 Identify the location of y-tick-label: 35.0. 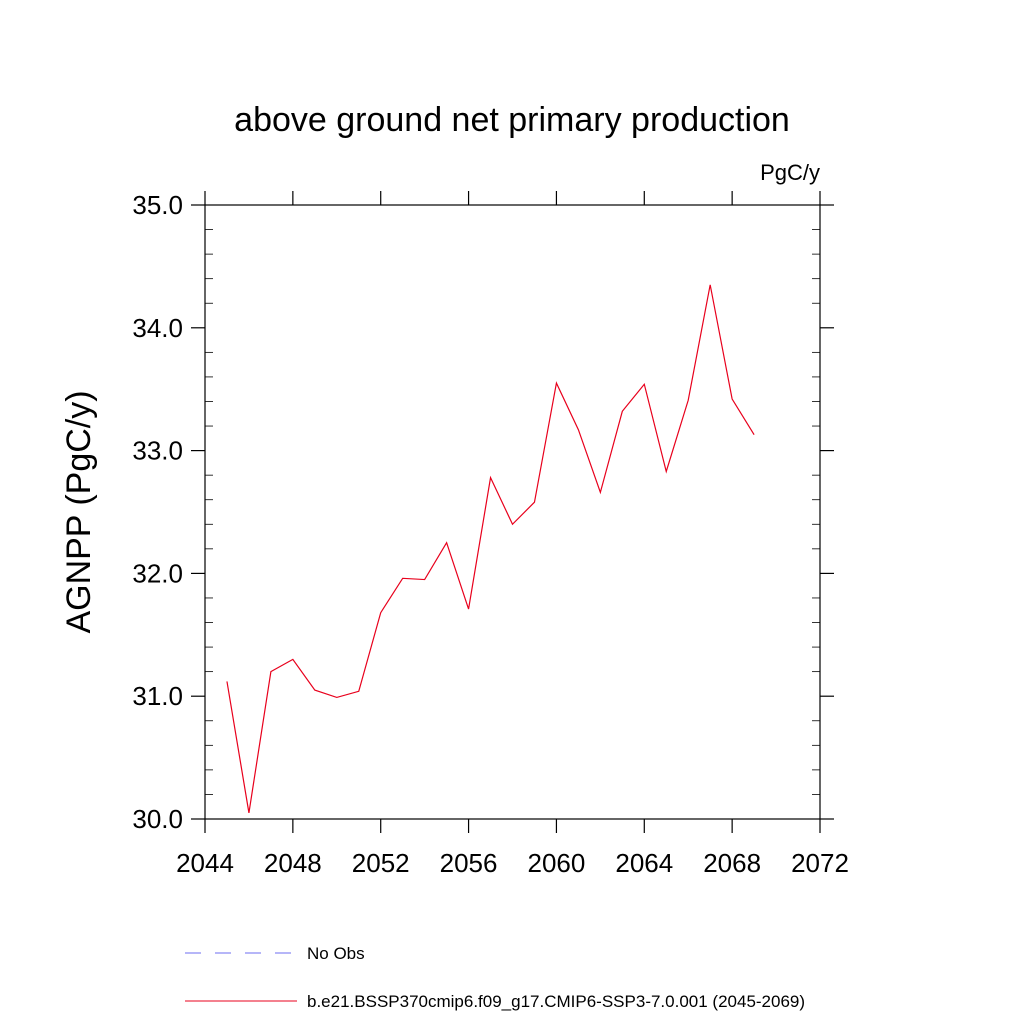
(157, 205).